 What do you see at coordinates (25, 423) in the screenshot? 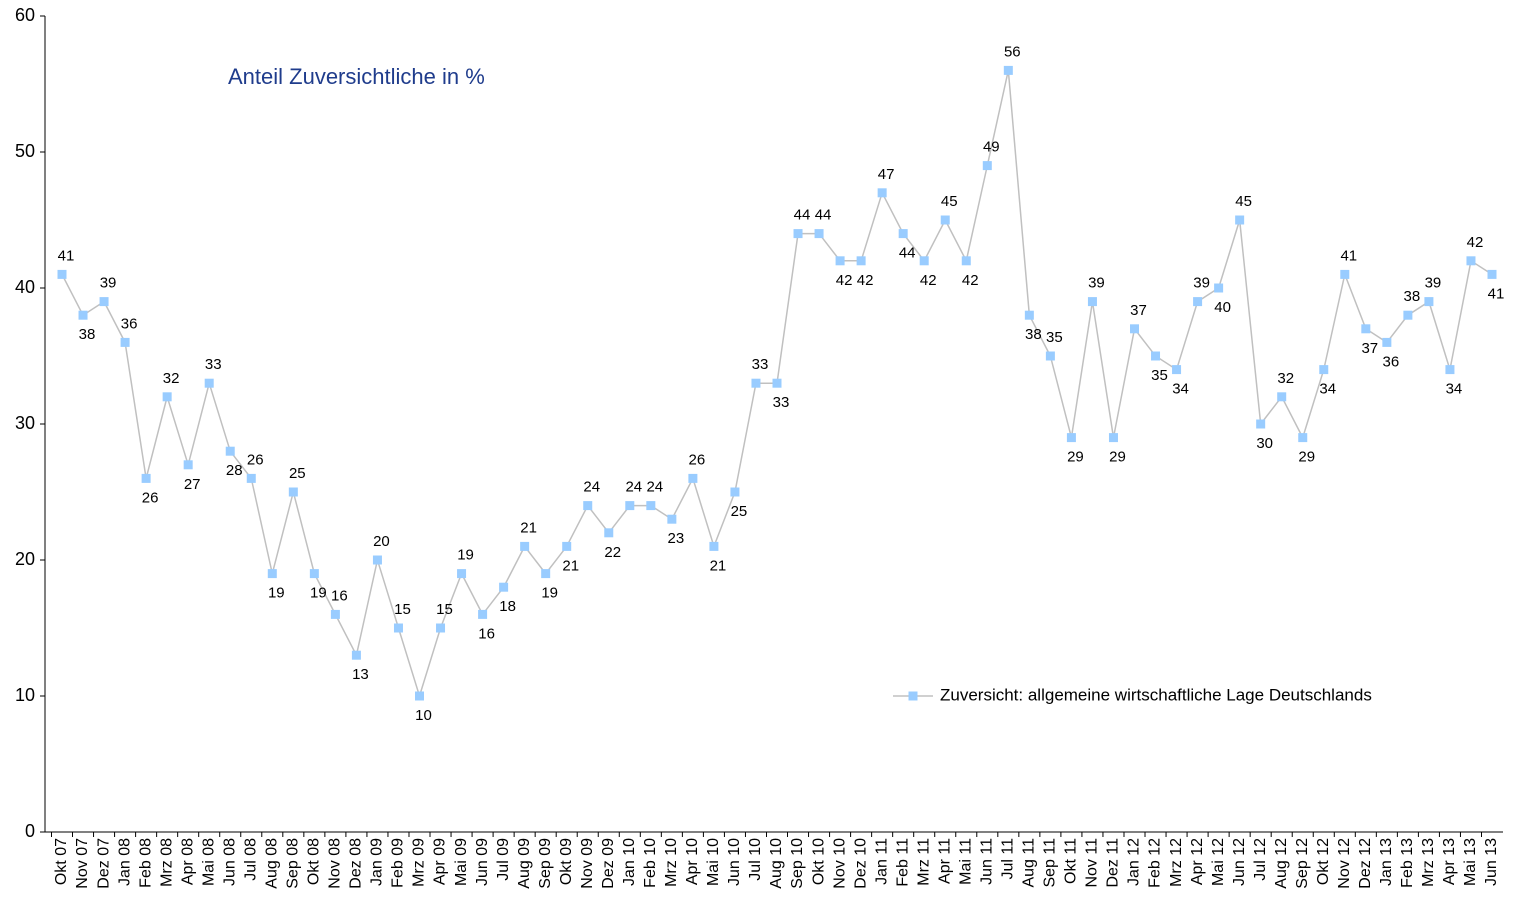
I see `y-tick-label: 30` at bounding box center [25, 423].